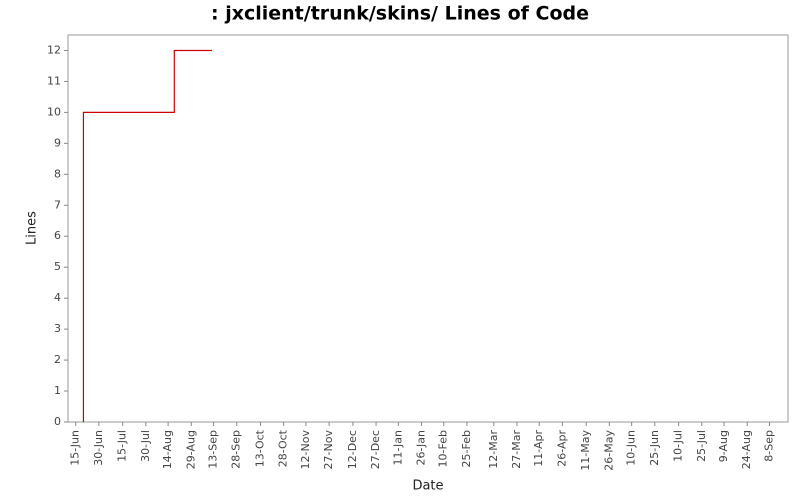  What do you see at coordinates (145, 446) in the screenshot?
I see `x-tick-label: 30-Jul` at bounding box center [145, 446].